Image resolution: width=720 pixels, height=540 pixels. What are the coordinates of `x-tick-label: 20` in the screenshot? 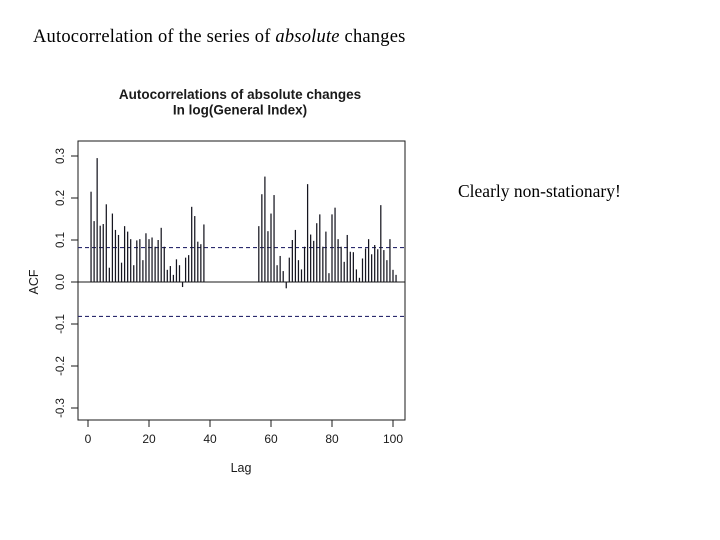 It's located at (149, 439).